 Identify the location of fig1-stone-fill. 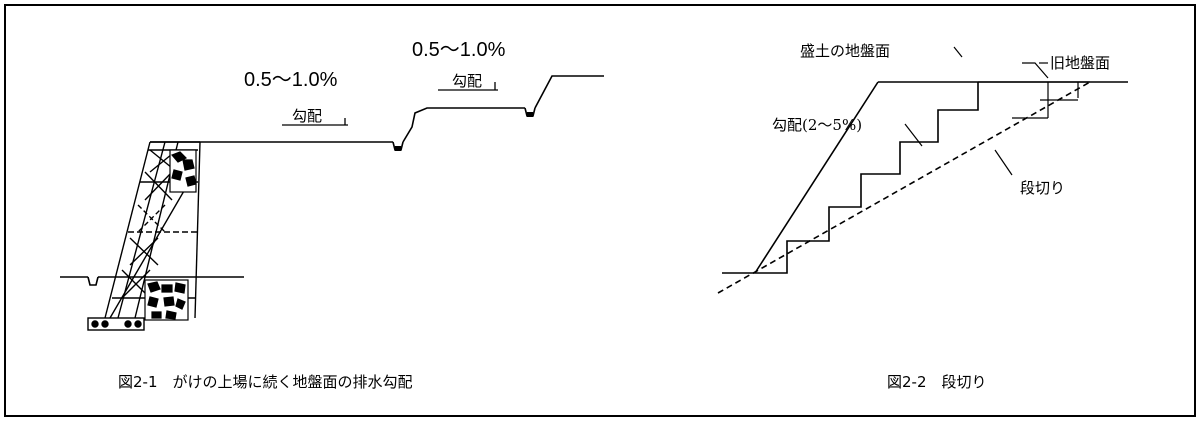
(170, 235).